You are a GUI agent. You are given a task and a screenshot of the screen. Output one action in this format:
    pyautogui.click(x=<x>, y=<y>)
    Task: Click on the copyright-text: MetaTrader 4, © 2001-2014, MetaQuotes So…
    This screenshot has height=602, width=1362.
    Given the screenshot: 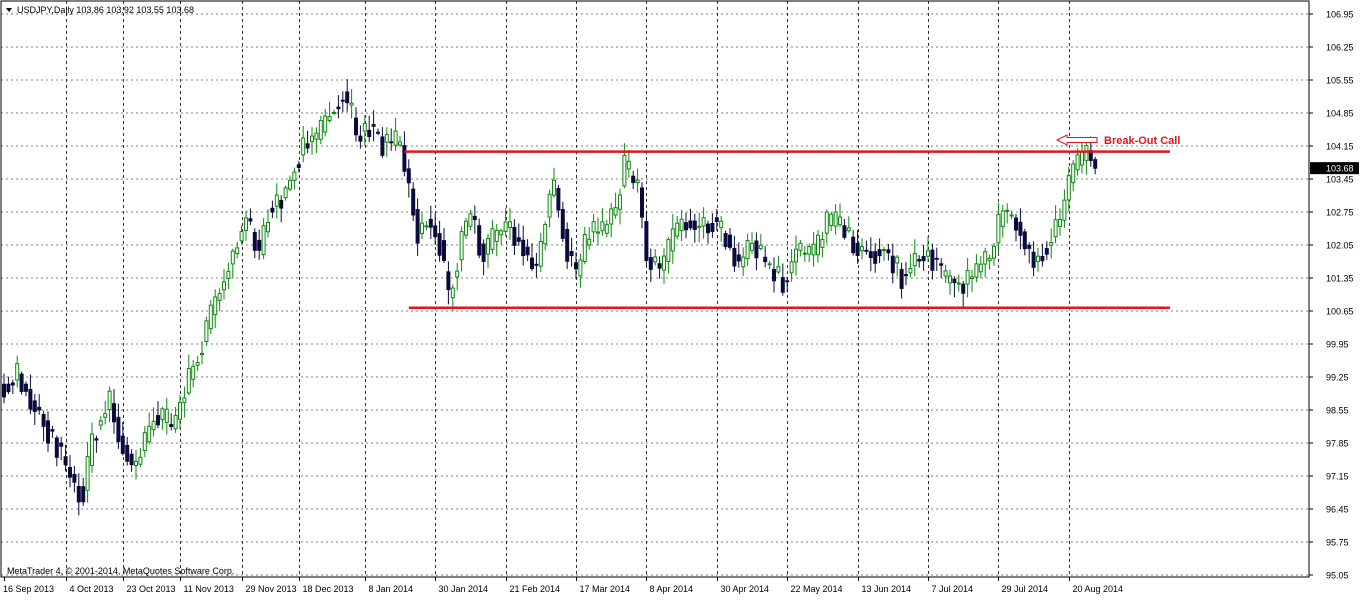 What is the action you would take?
    pyautogui.click(x=120, y=571)
    